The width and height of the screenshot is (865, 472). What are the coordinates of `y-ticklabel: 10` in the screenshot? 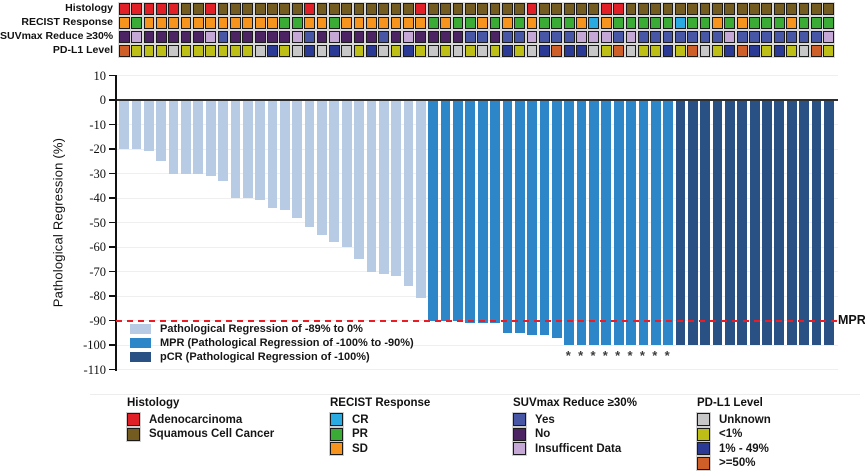 It's located at (100, 75).